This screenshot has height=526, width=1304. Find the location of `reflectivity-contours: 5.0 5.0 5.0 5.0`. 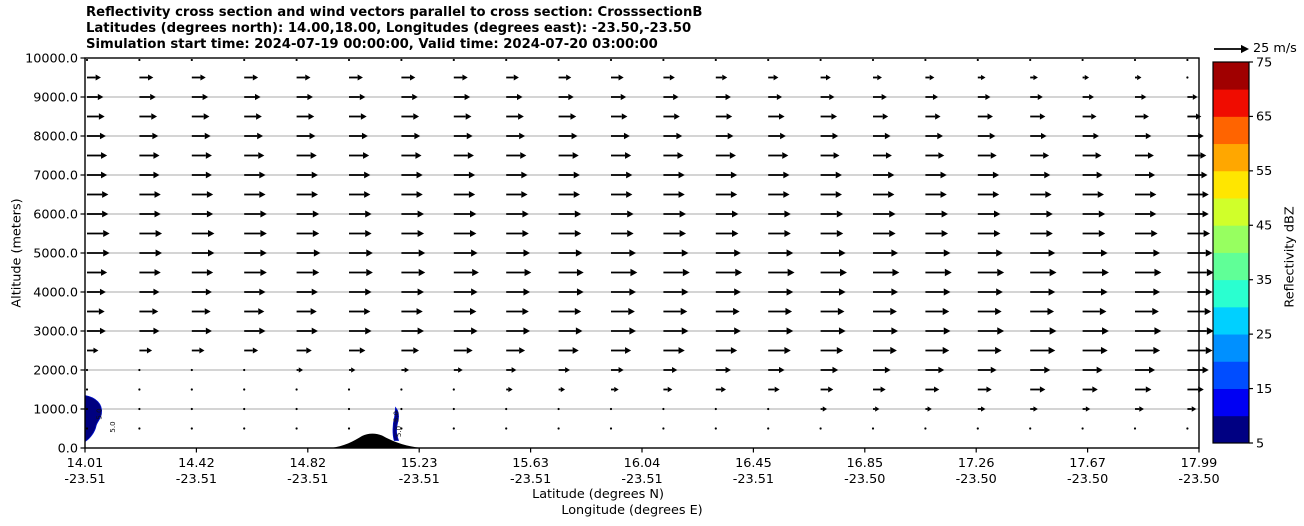

reflectivity-contours: 5.0 5.0 5.0 5.0 is located at coordinates (243, 419).